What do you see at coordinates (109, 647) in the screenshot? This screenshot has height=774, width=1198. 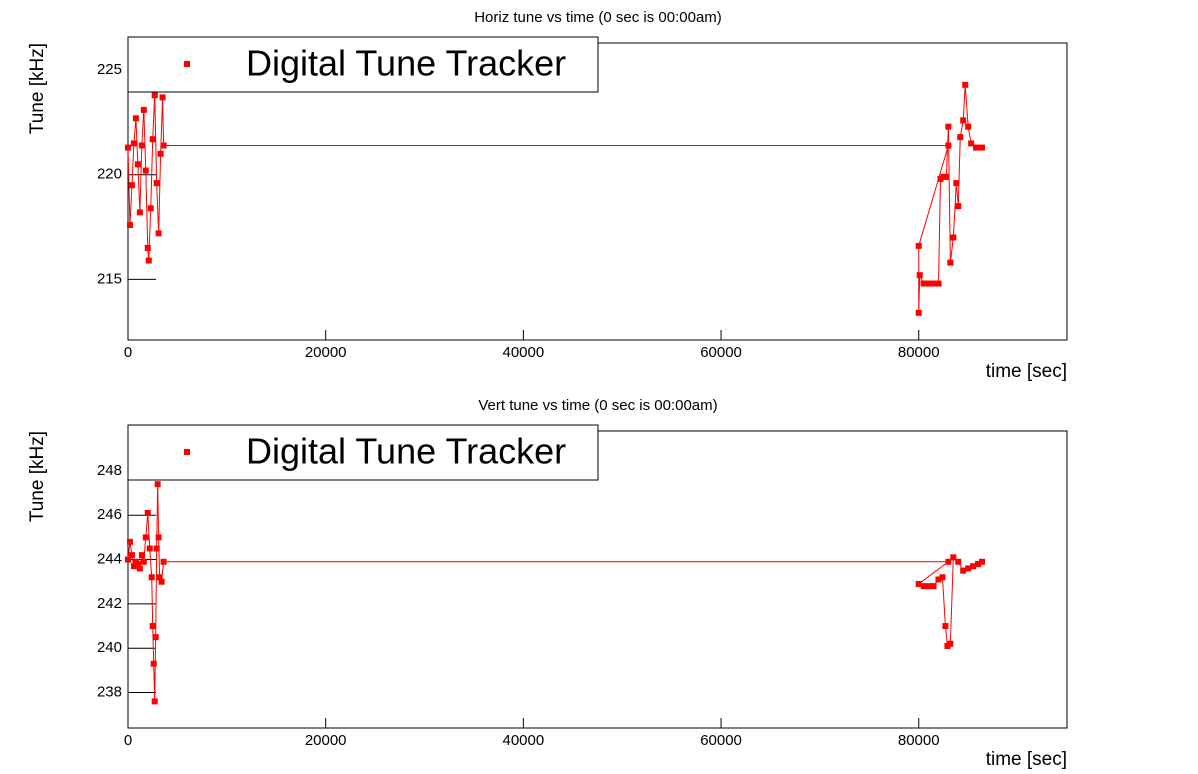 I see `y-tick-label: 240` at bounding box center [109, 647].